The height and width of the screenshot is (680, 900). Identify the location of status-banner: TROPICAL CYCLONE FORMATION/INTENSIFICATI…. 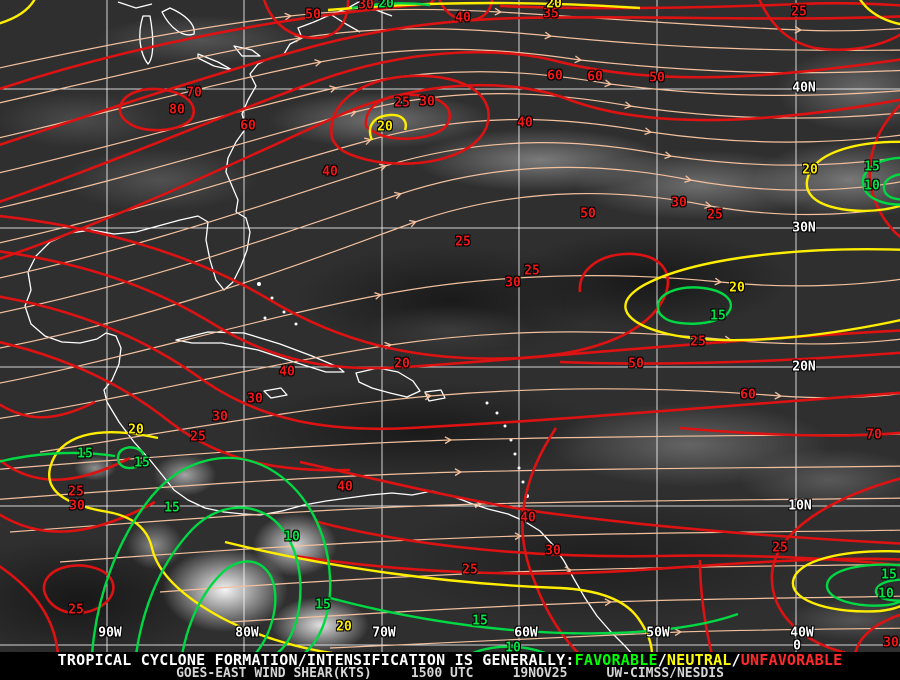
(450, 666).